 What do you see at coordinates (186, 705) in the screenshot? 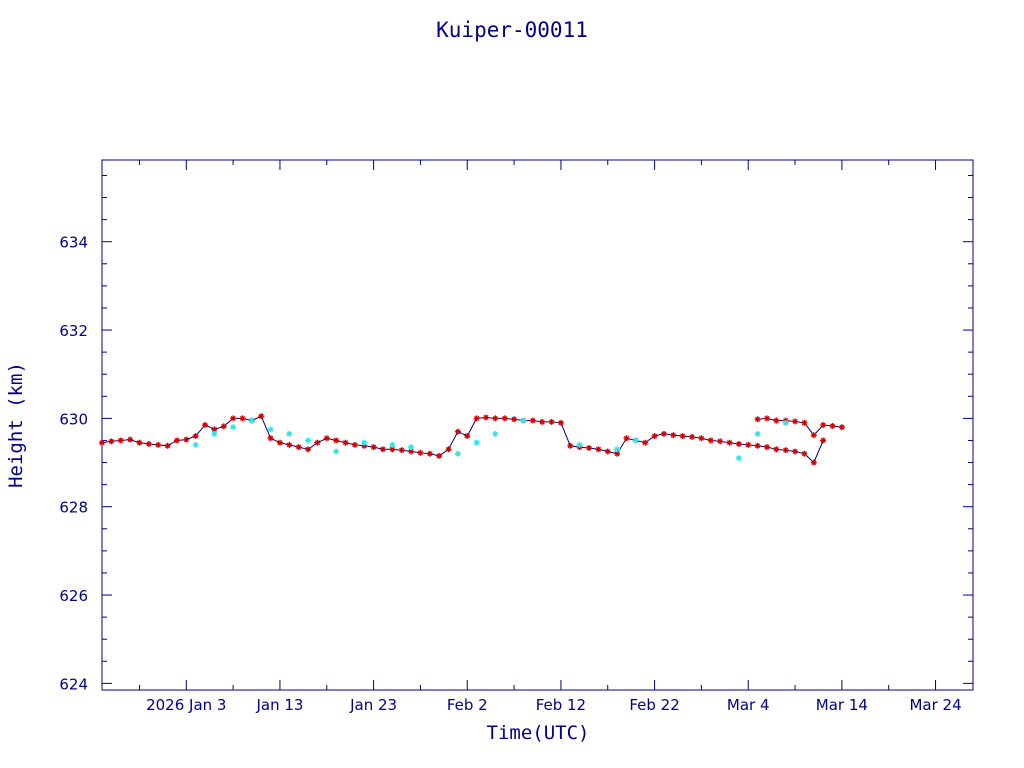
I see `x-tick-label: 2026 Jan 3` at bounding box center [186, 705].